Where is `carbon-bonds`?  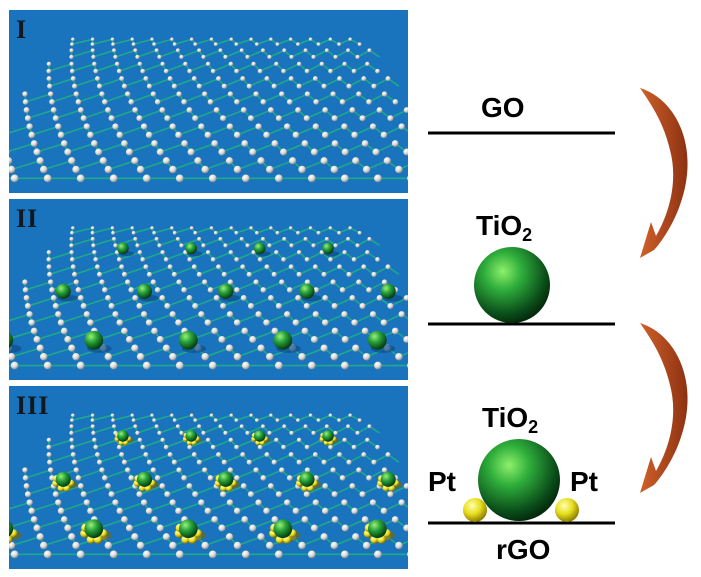
carbon-bonds is located at coordinates (208, 109).